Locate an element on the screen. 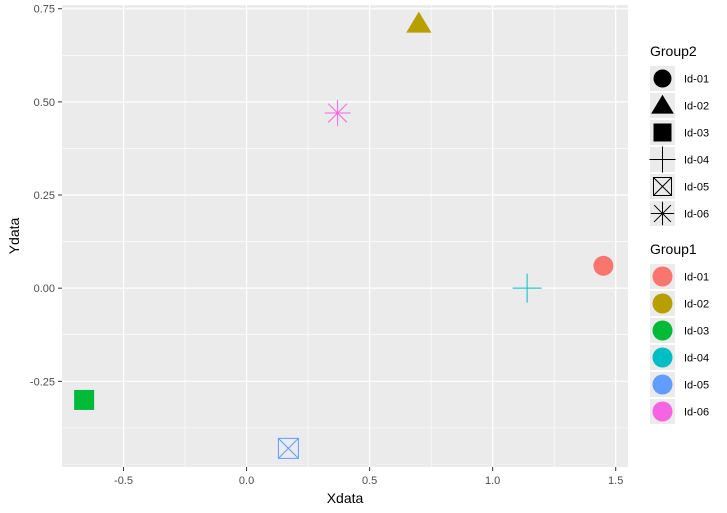 Image resolution: width=727 pixels, height=513 pixels. y-tick-label: 0.25 is located at coordinates (44, 196).